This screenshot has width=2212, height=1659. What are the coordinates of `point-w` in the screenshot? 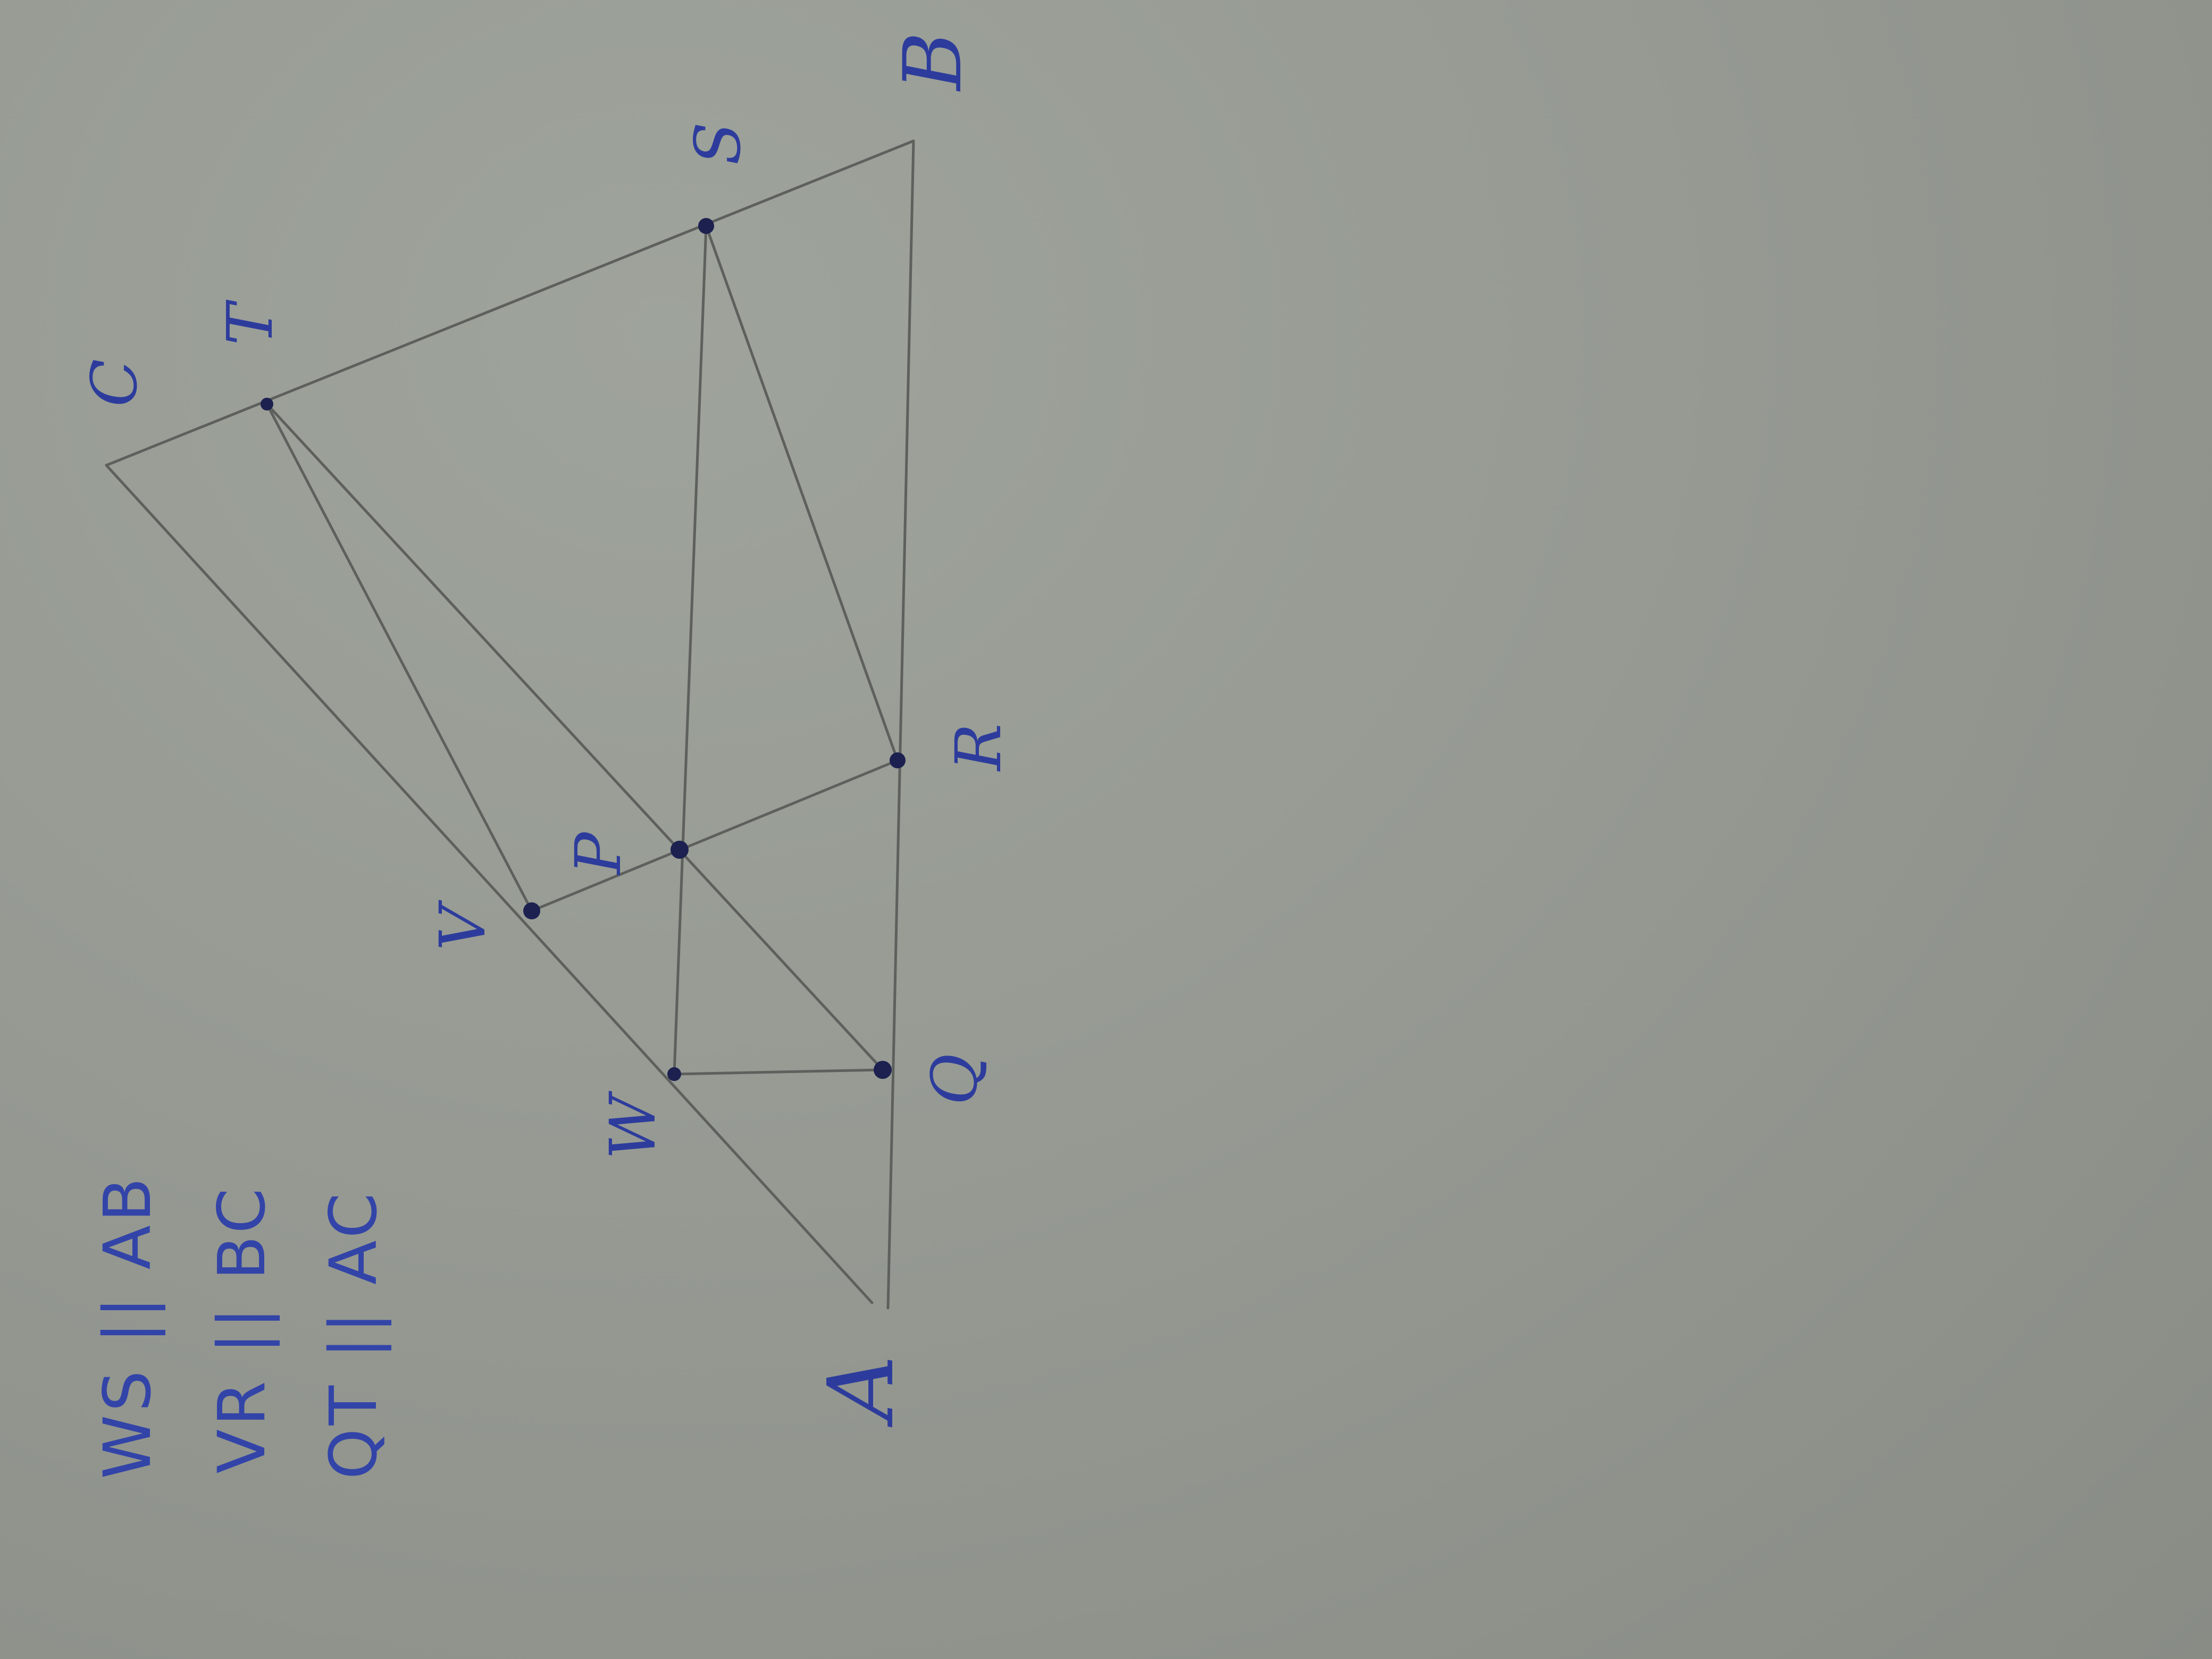 It's located at (674, 1074).